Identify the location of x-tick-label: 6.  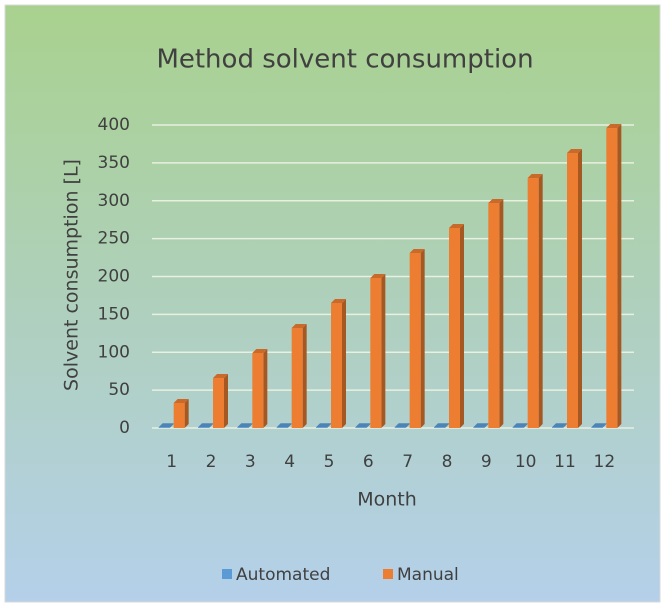
(368, 462).